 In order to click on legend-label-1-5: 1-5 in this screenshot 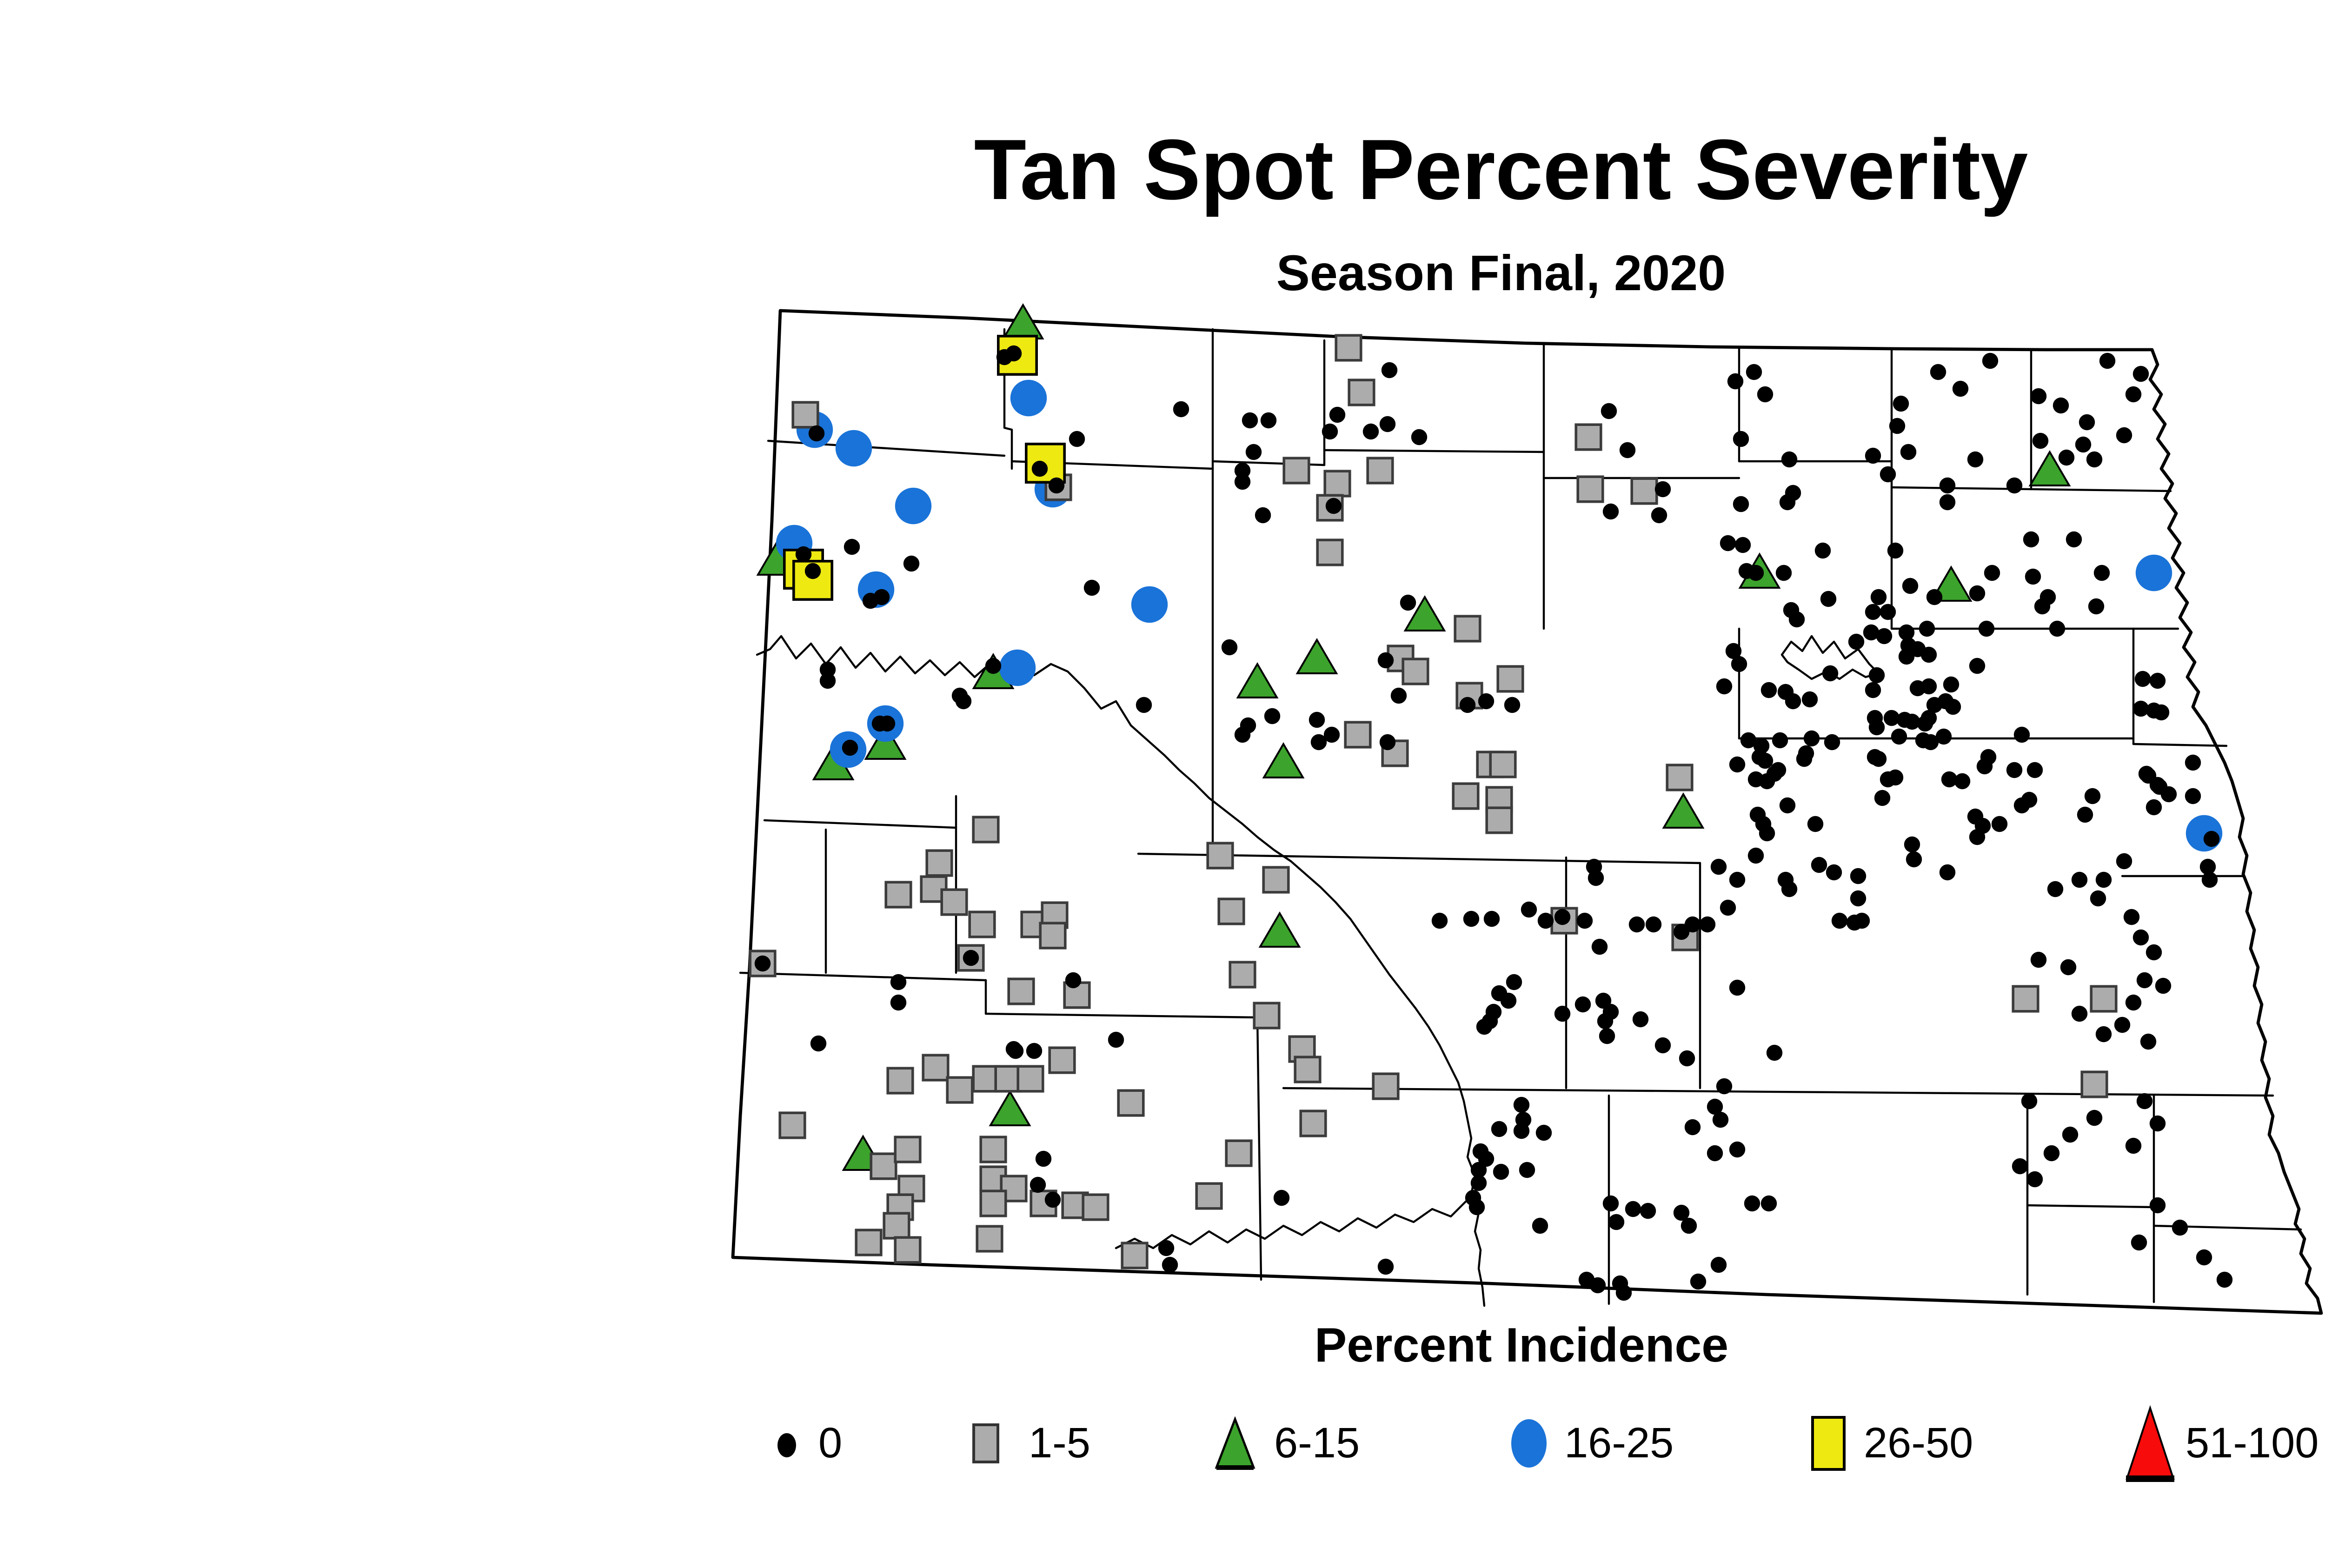, I will do `click(1059, 1442)`.